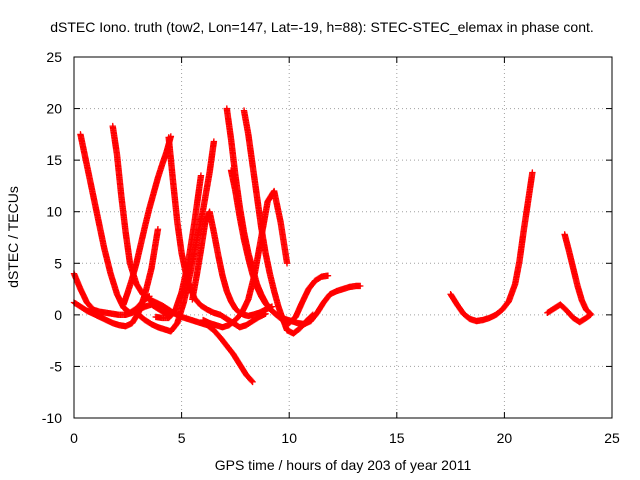  What do you see at coordinates (13, 237) in the screenshot?
I see `y-axis-label: dSTEC / TECUs` at bounding box center [13, 237].